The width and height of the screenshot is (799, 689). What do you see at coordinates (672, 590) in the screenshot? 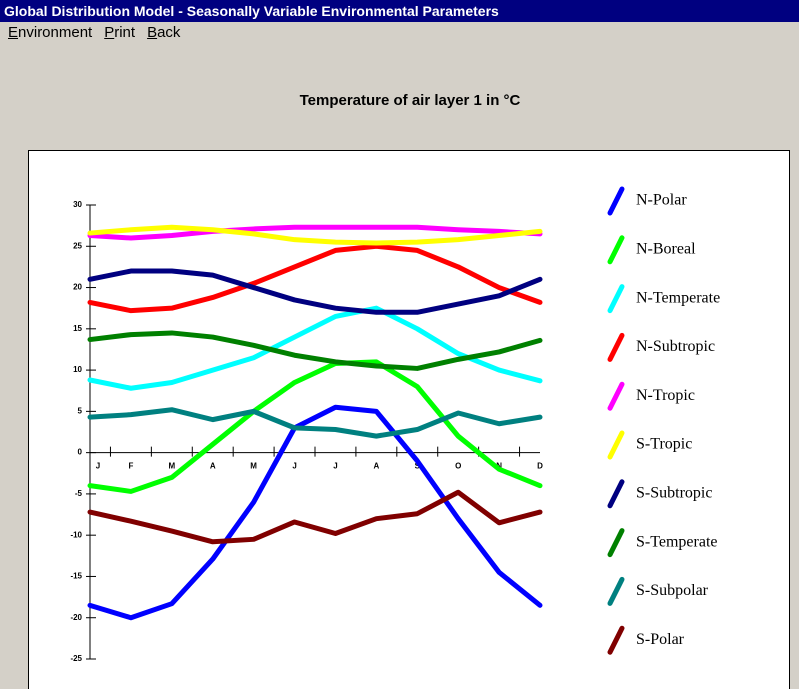
I see `legend-label: S-Subpolar` at bounding box center [672, 590].